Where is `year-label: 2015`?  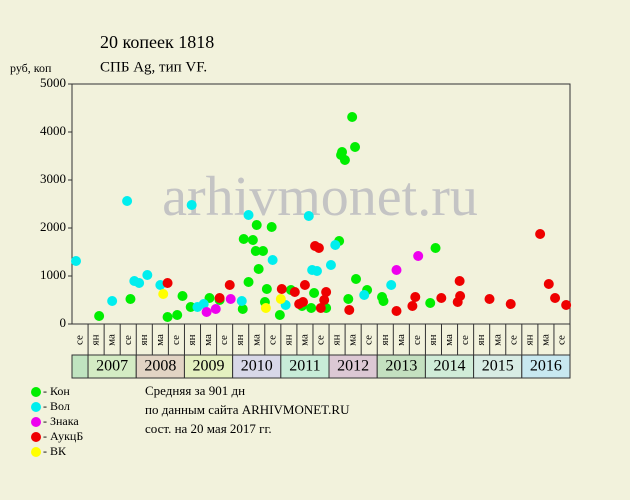
year-label: 2015 is located at coordinates (498, 366).